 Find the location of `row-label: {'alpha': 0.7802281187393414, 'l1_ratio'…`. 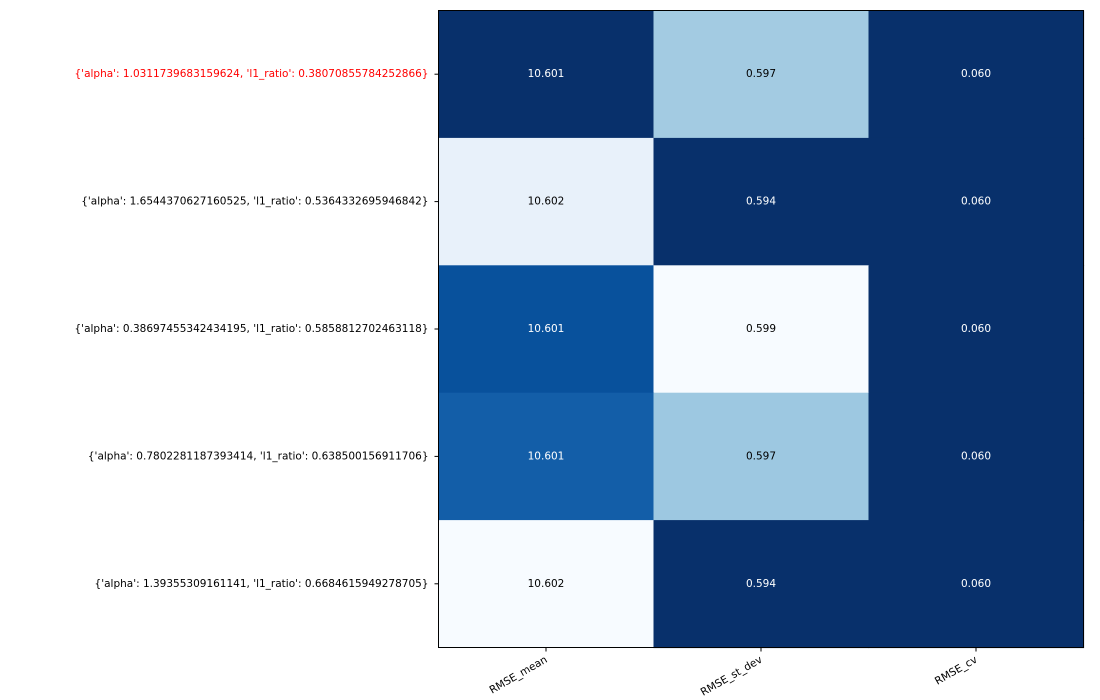

row-label: {'alpha': 0.7802281187393414, 'l1_ratio'… is located at coordinates (258, 456).